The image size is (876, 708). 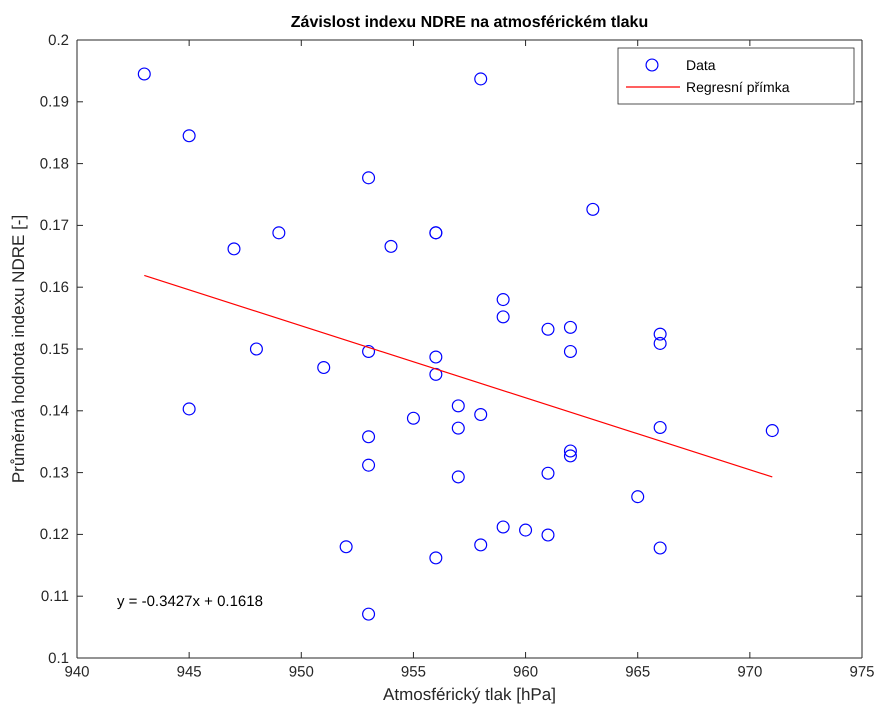 I want to click on annotation: y = -0.3427x + 0.1618, so click(x=190, y=601).